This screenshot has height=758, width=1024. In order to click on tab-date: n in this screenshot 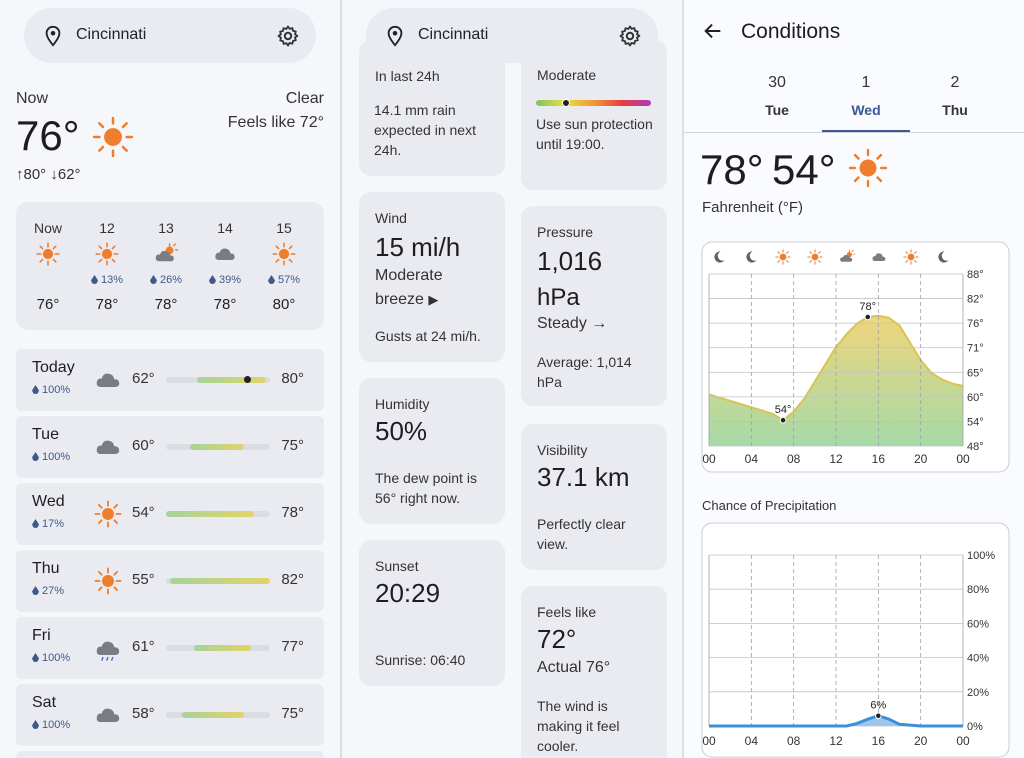, I will do `click(708, 101)`.